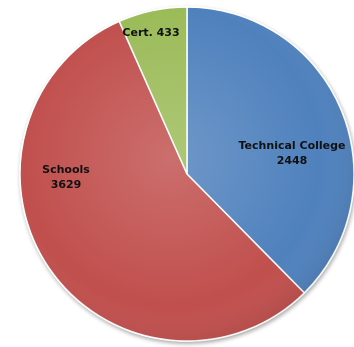 Image resolution: width=354 pixels, height=347 pixels. What do you see at coordinates (66, 184) in the screenshot?
I see `slice-label-schools-value: 3629` at bounding box center [66, 184].